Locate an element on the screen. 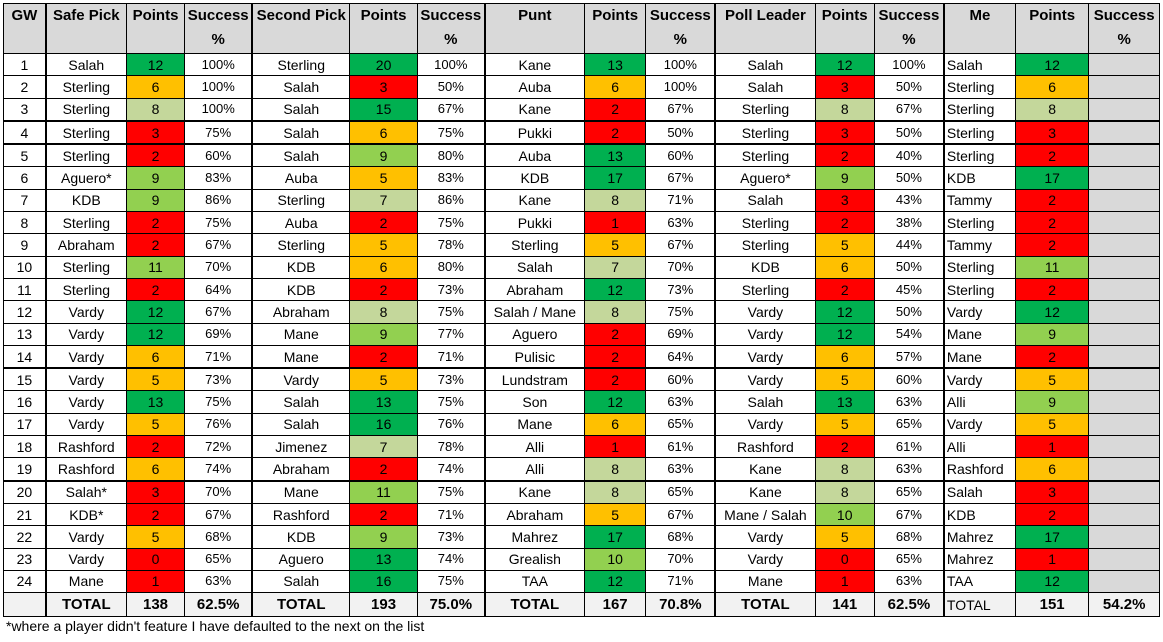  punt-cell: TAA is located at coordinates (534, 581).